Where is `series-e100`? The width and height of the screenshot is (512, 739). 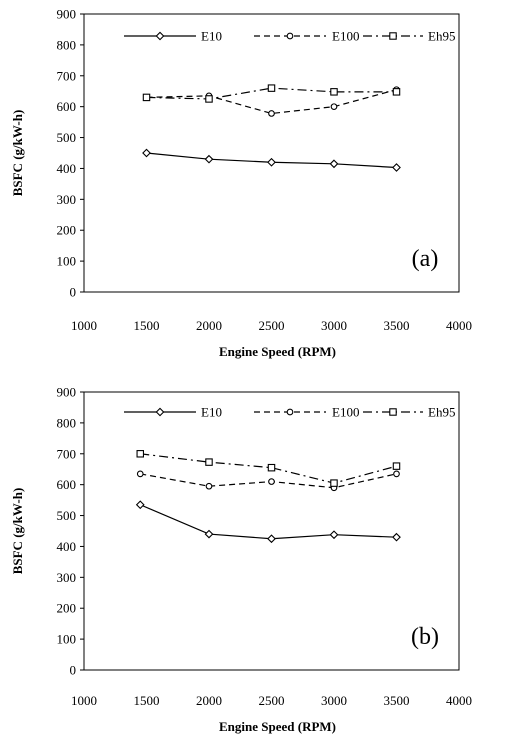 series-e100 is located at coordinates (268, 481).